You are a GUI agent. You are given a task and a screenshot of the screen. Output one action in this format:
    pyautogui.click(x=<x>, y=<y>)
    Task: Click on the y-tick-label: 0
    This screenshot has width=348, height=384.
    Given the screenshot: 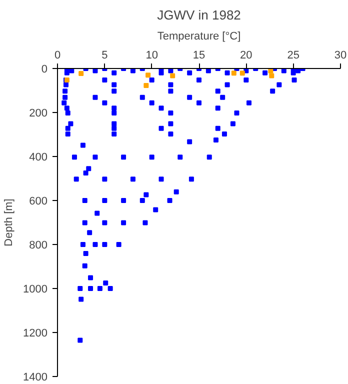 What is the action you would take?
    pyautogui.click(x=44, y=70)
    